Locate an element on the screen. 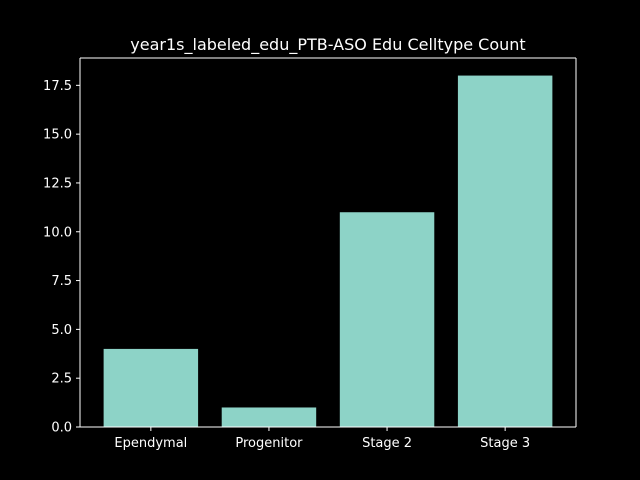 This screenshot has width=640, height=480. x-tick-label: Stage 3 is located at coordinates (505, 443).